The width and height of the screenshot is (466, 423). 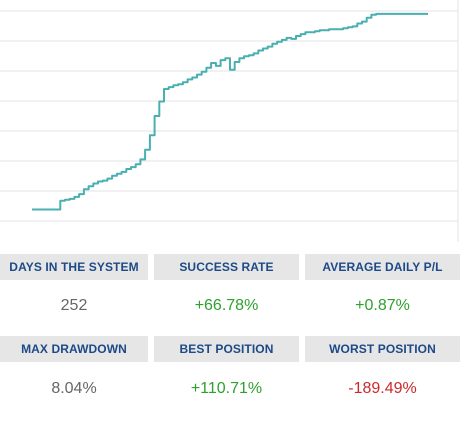 What do you see at coordinates (382, 305) in the screenshot?
I see `average-daily-pl-value: +0.87%` at bounding box center [382, 305].